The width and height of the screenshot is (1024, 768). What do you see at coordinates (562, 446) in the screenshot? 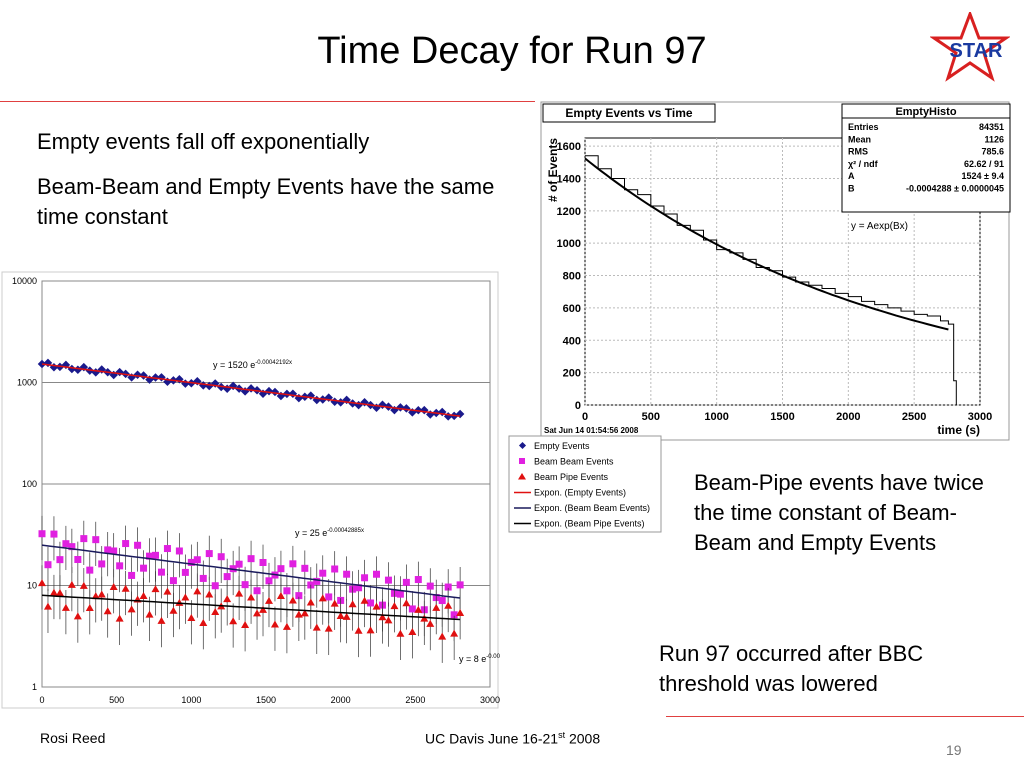
I see `legend-label: Empty Events` at bounding box center [562, 446].